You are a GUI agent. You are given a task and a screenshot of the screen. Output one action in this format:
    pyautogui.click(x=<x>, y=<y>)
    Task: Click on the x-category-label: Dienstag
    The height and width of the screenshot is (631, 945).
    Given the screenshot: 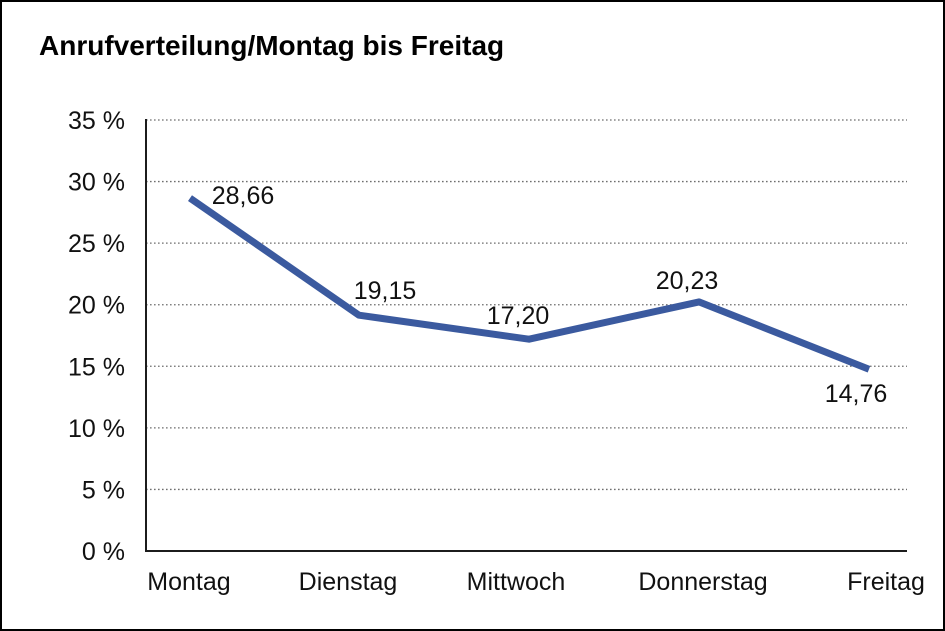 What is the action you would take?
    pyautogui.click(x=348, y=582)
    